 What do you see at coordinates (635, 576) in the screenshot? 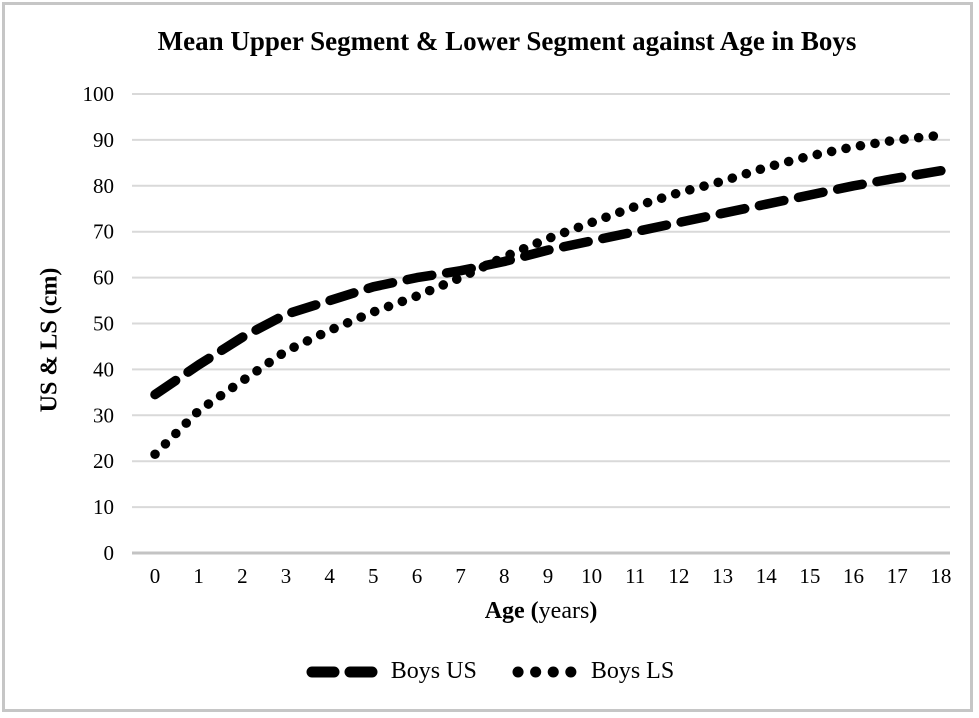
I see `x-tick-label: 11` at bounding box center [635, 576].